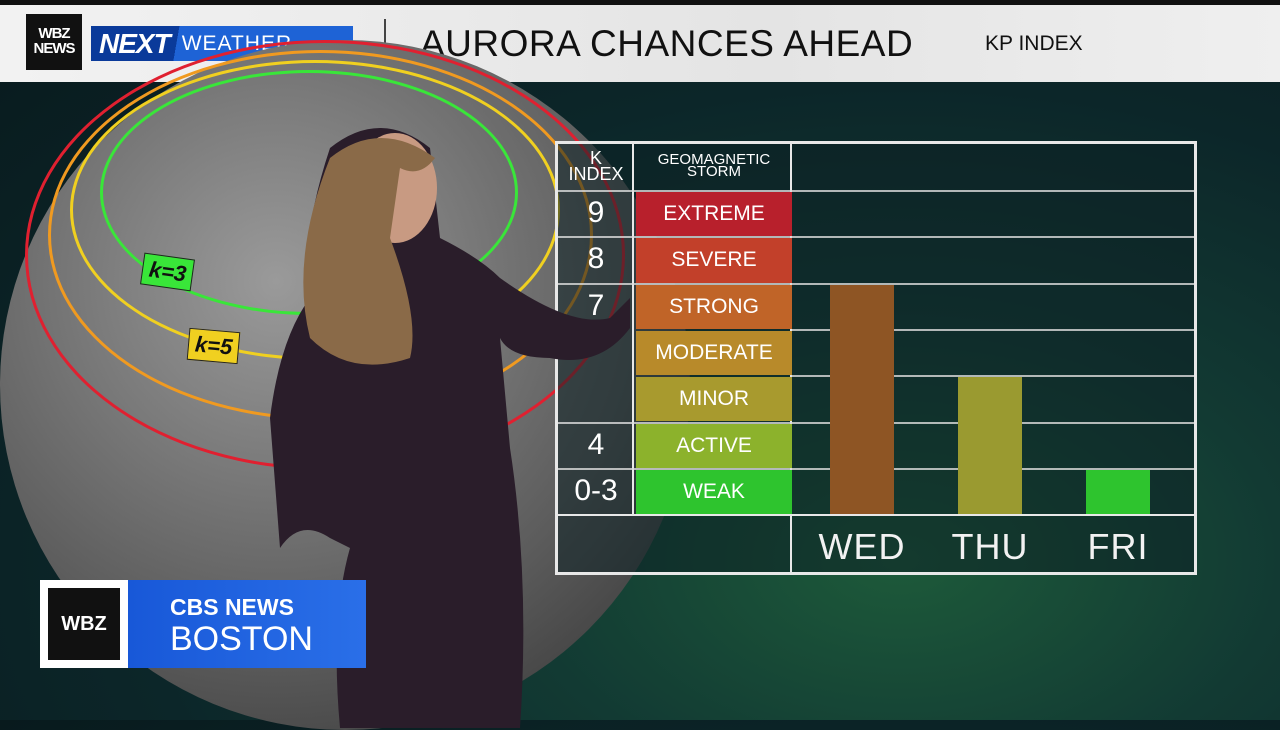  I want to click on storm-header: GEOMAGNETIC STORM, so click(714, 165).